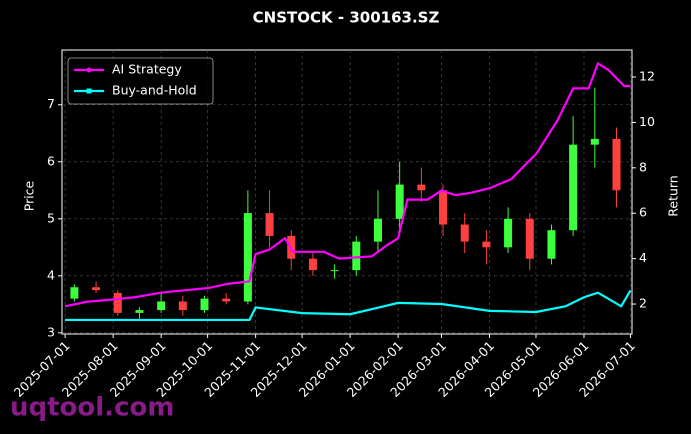 This screenshot has height=434, width=691. I want to click on y2-tick-label: 6, so click(643, 212).